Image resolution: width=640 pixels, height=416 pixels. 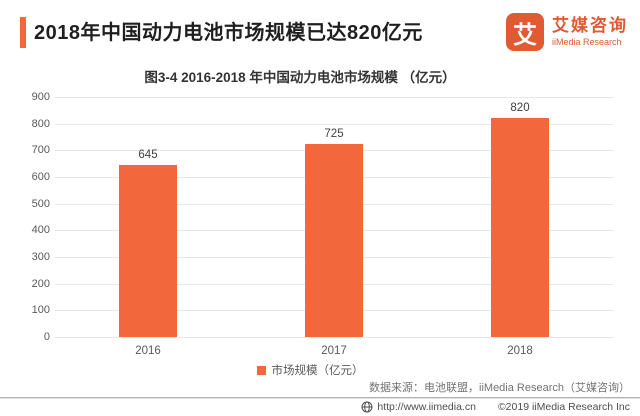 What do you see at coordinates (317, 371) in the screenshot?
I see `legend-label: 市场规模（亿元）` at bounding box center [317, 371].